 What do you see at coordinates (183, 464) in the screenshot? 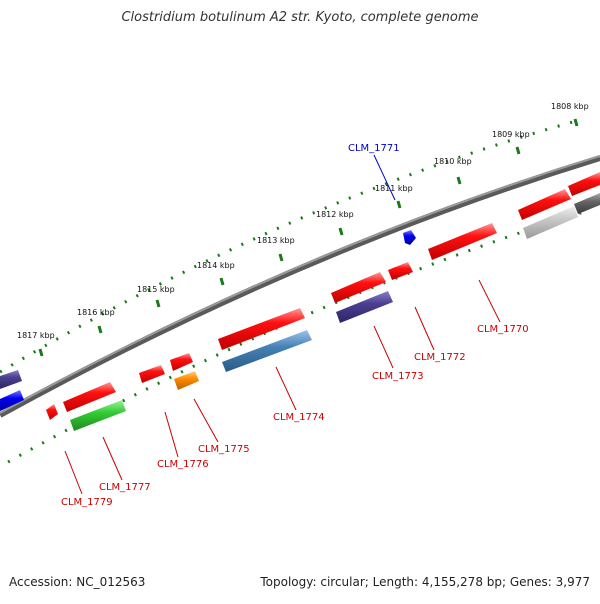
I see `gene-label-clm-1776: CLM_1776` at bounding box center [183, 464].